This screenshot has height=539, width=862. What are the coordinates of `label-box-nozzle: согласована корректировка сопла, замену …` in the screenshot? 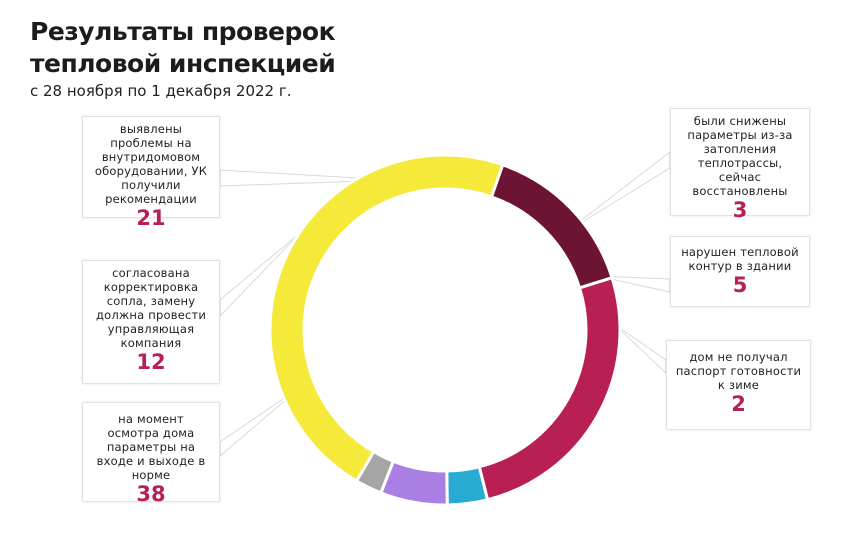 It's located at (151, 322).